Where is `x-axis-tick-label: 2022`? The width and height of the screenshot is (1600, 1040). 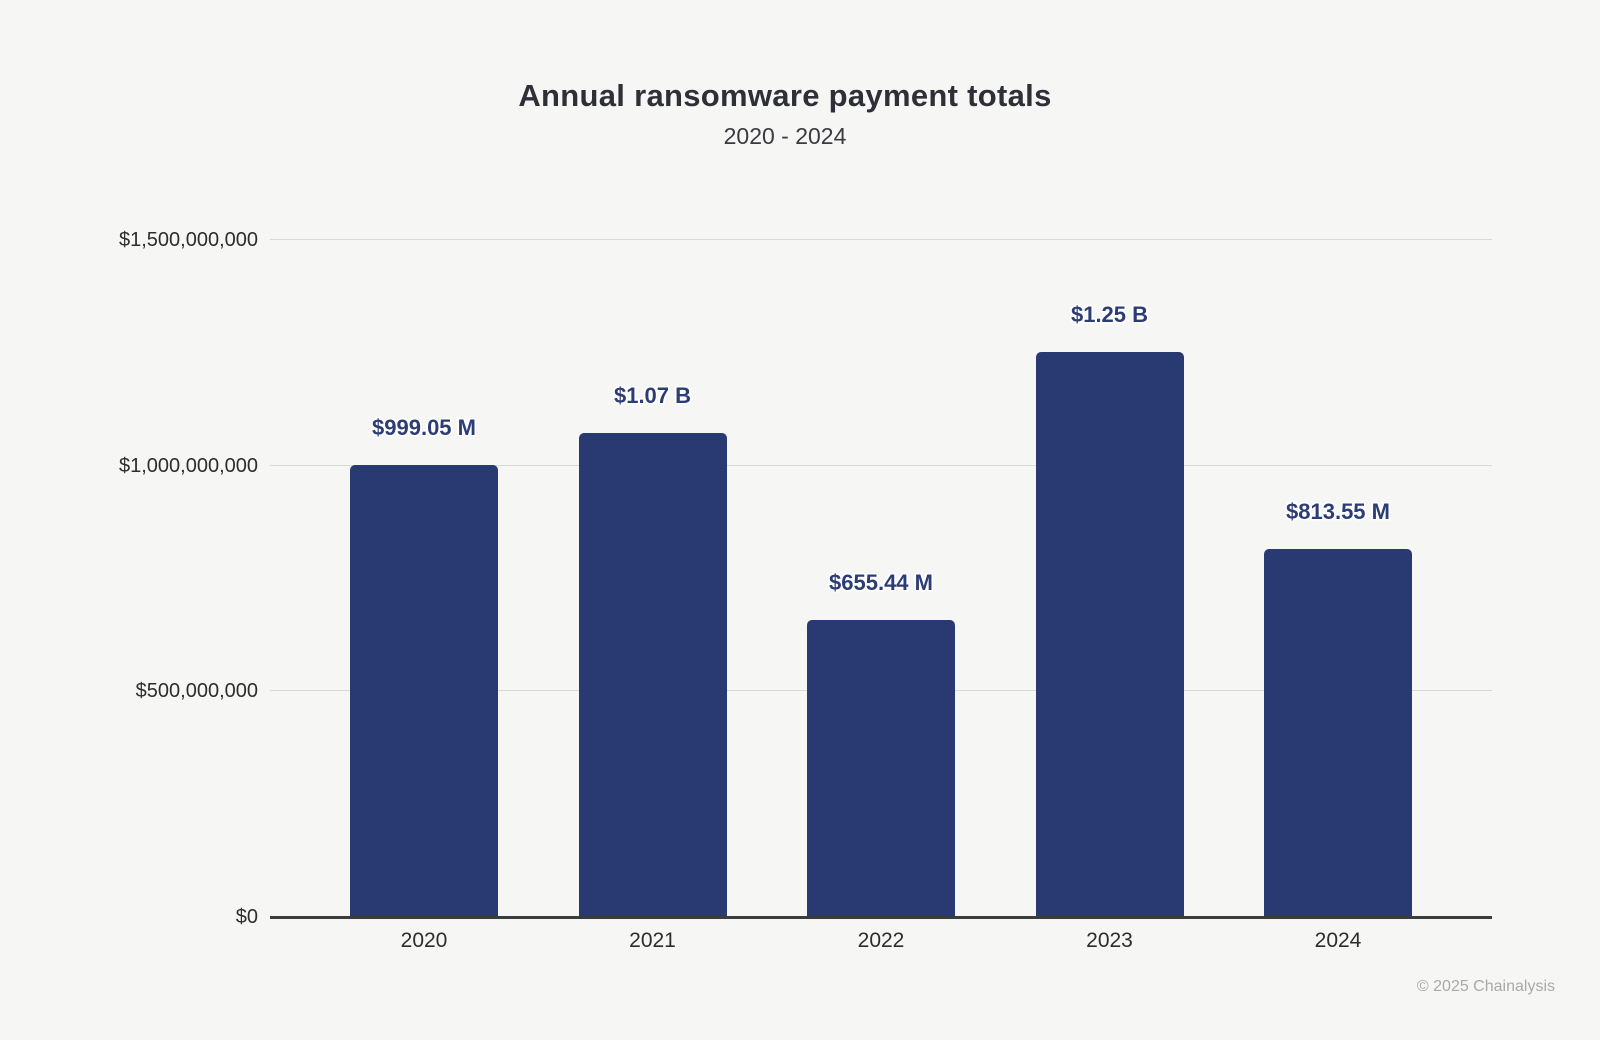 x-axis-tick-label: 2022 is located at coordinates (881, 940).